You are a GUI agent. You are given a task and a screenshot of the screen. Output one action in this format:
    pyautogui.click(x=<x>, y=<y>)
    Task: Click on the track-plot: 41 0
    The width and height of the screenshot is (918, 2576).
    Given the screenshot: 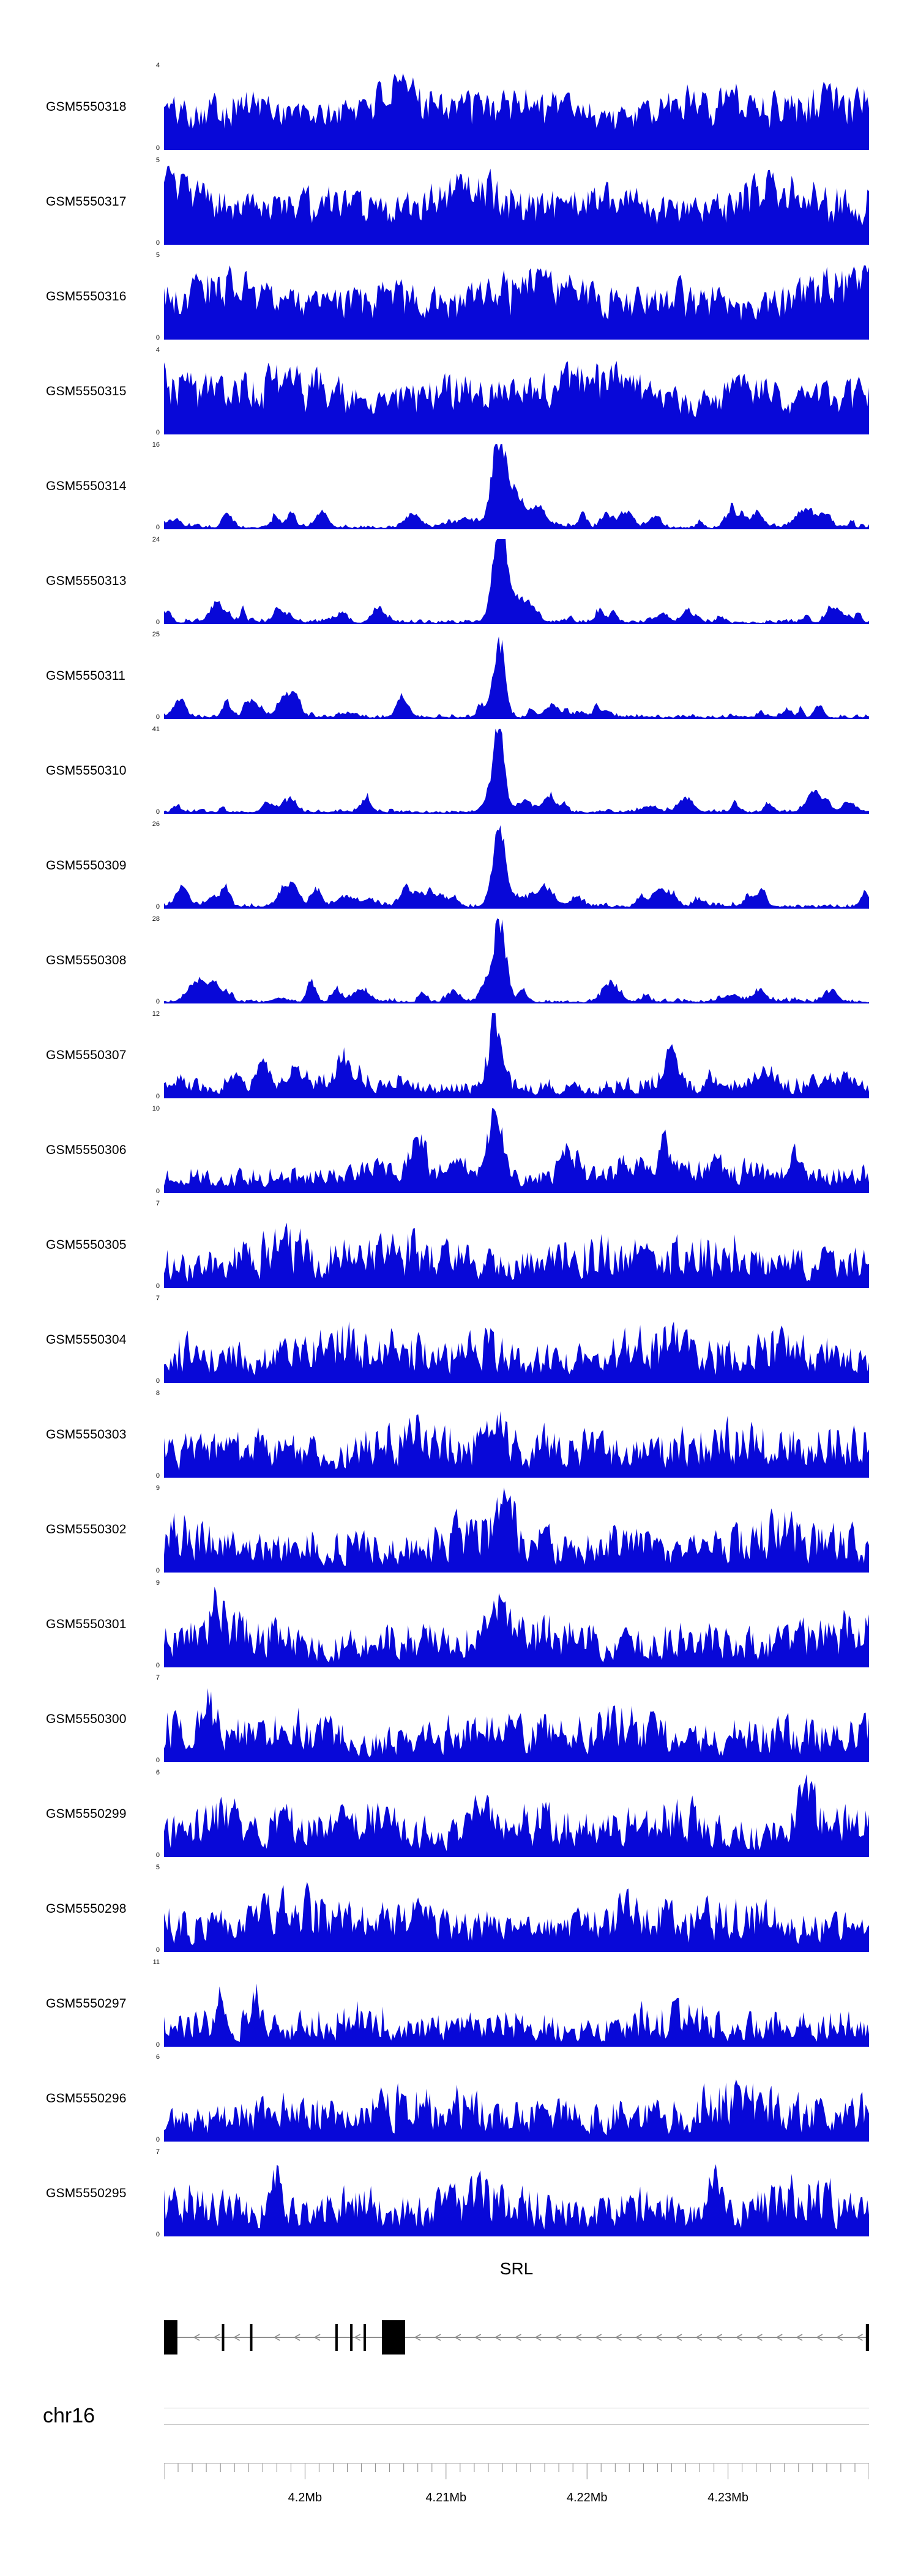 What is the action you would take?
    pyautogui.click(x=510, y=771)
    